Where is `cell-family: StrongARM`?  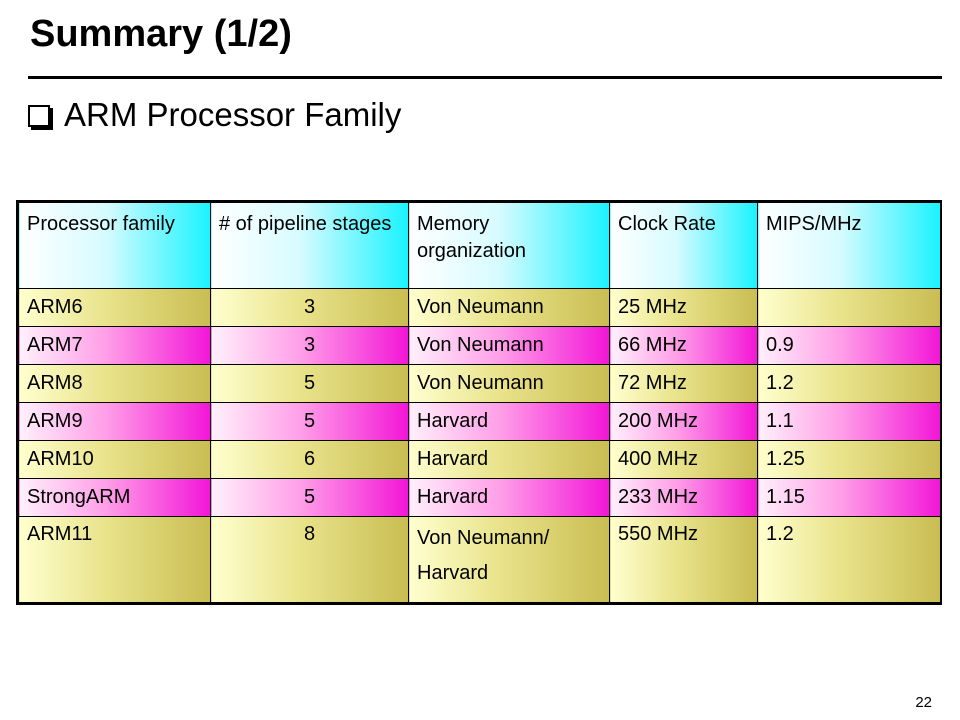
cell-family: StrongARM is located at coordinates (114, 497).